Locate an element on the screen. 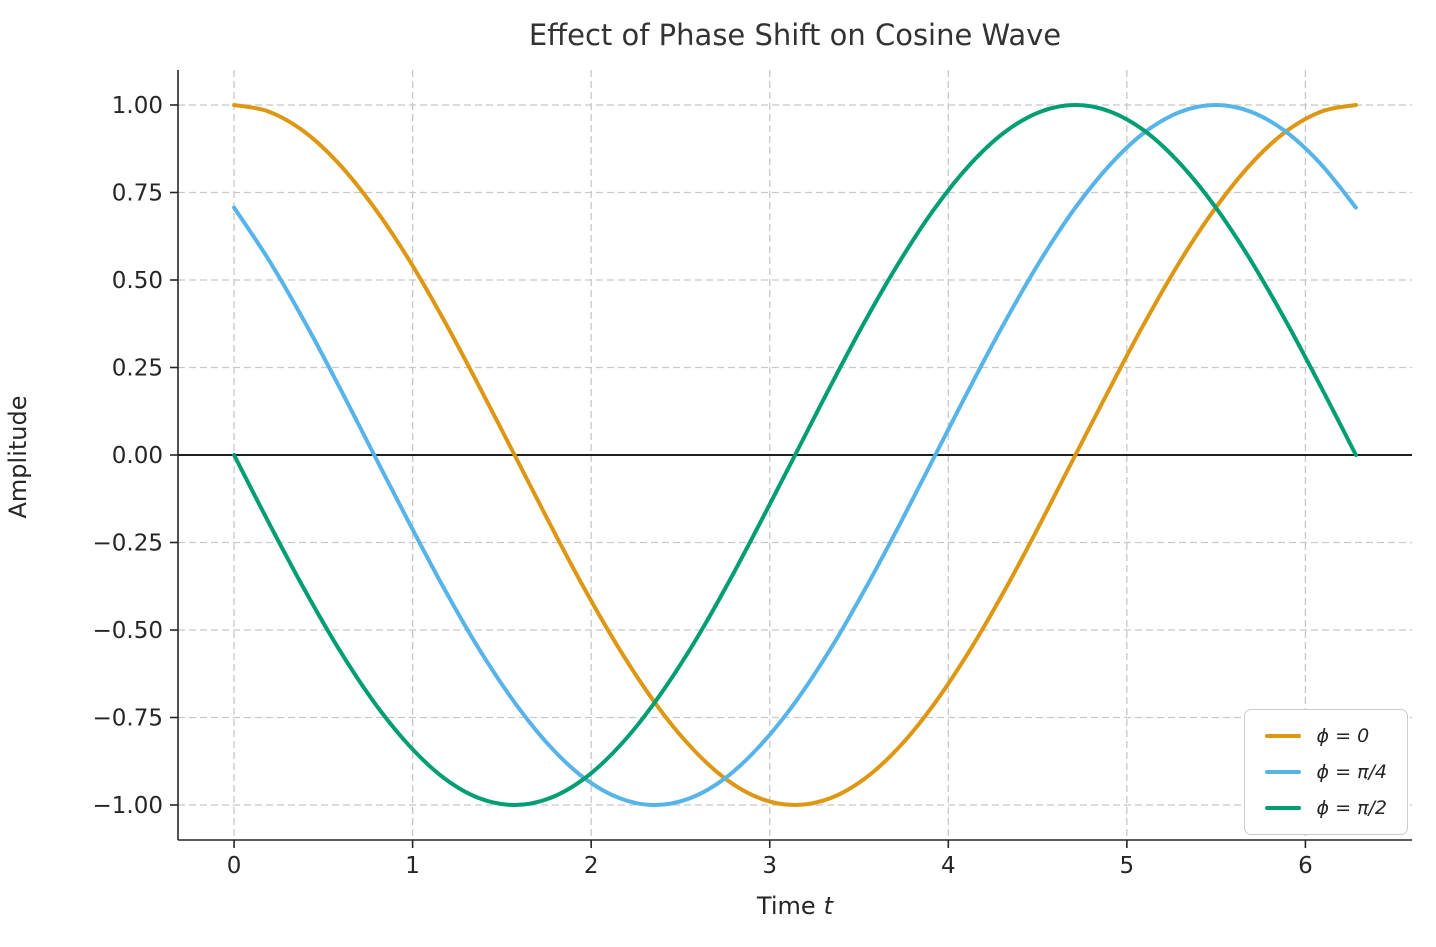 This screenshot has width=1436, height=947. legend-item-1: ϕ = π/4 is located at coordinates (1325, 772).